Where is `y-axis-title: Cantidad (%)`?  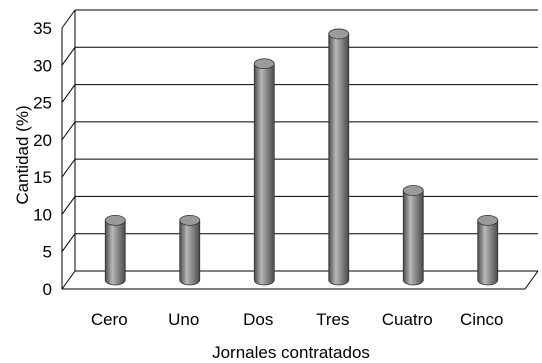
y-axis-title: Cantidad (%) is located at coordinates (22, 154).